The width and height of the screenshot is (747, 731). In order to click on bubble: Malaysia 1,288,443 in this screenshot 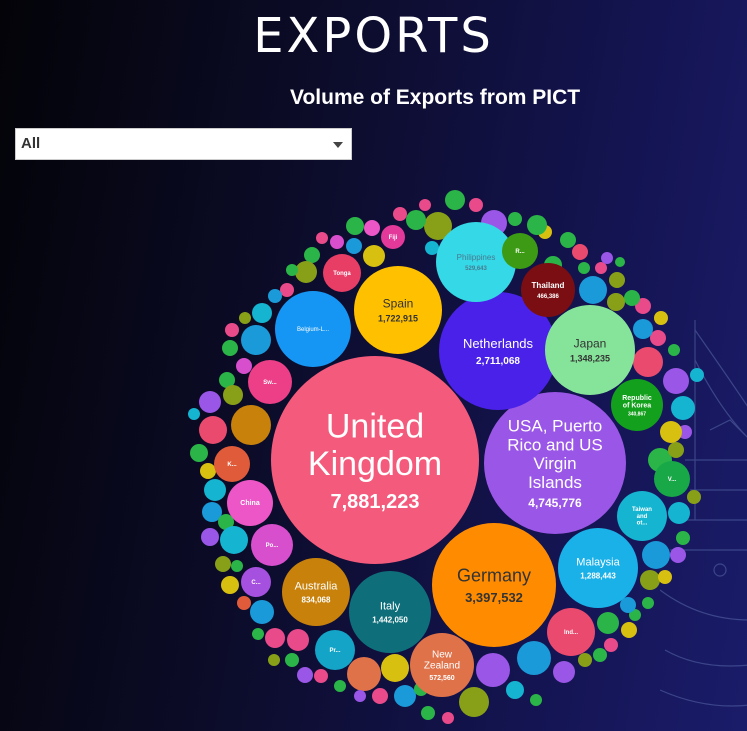, I will do `click(598, 568)`.